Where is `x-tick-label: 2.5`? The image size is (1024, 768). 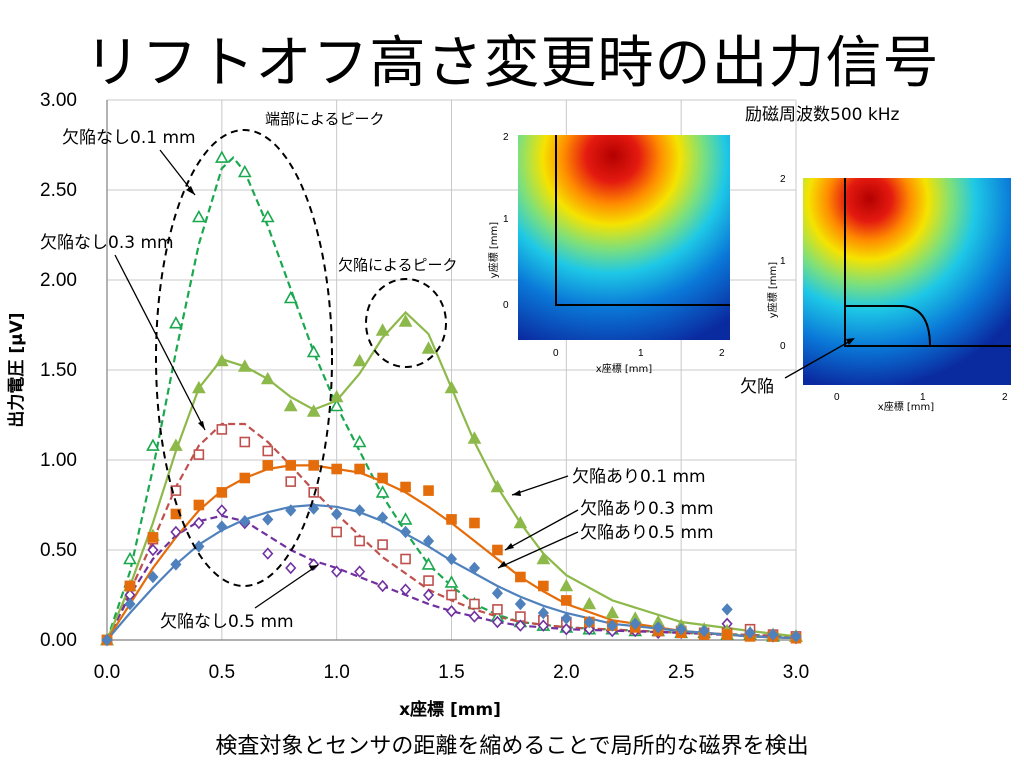
x-tick-label: 2.5 is located at coordinates (681, 672).